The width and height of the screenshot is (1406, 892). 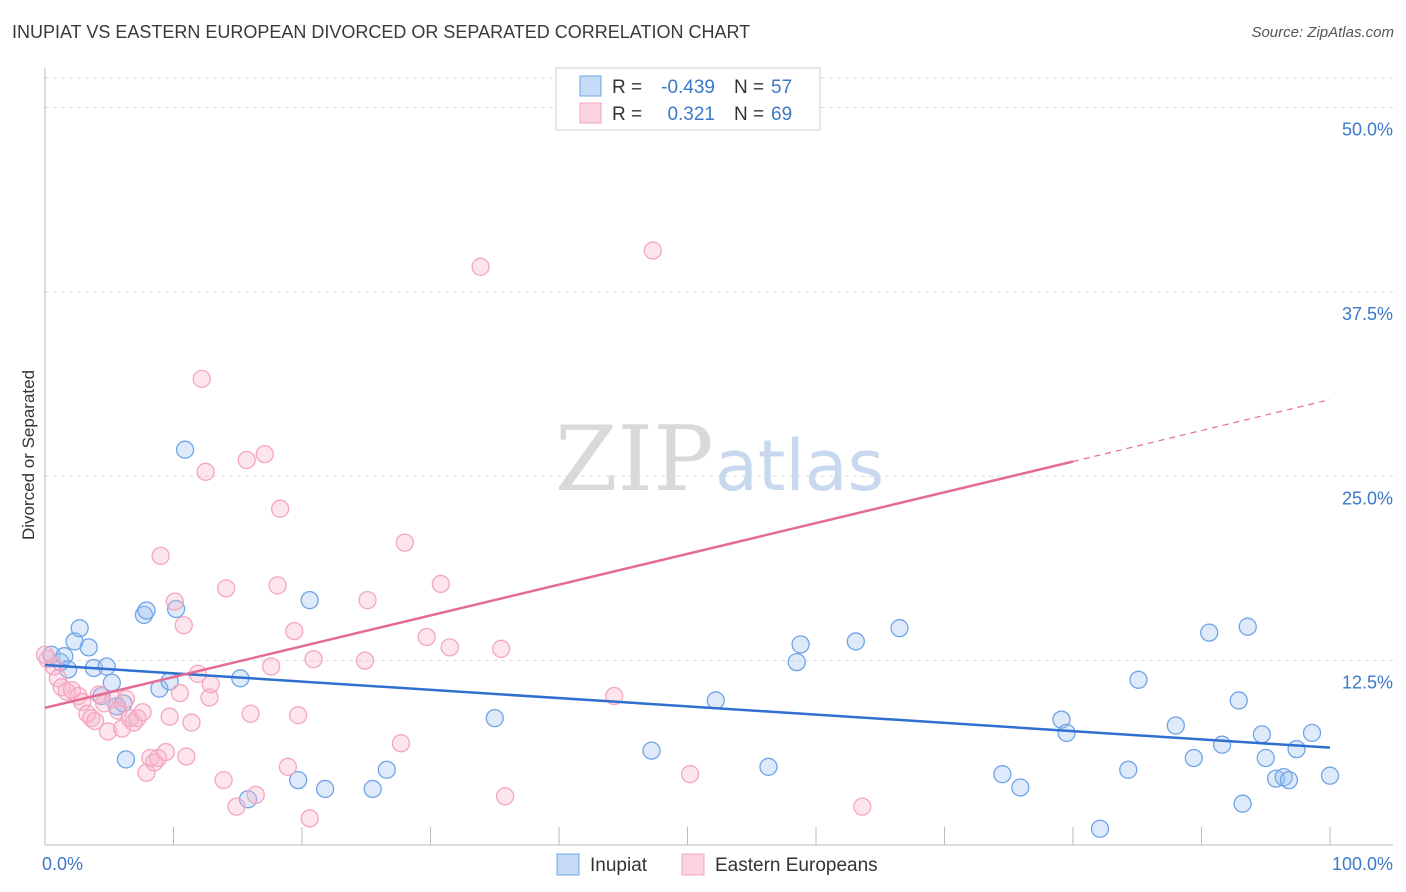 What do you see at coordinates (1367, 683) in the screenshot?
I see `y-tick-label: 12.5%` at bounding box center [1367, 683].